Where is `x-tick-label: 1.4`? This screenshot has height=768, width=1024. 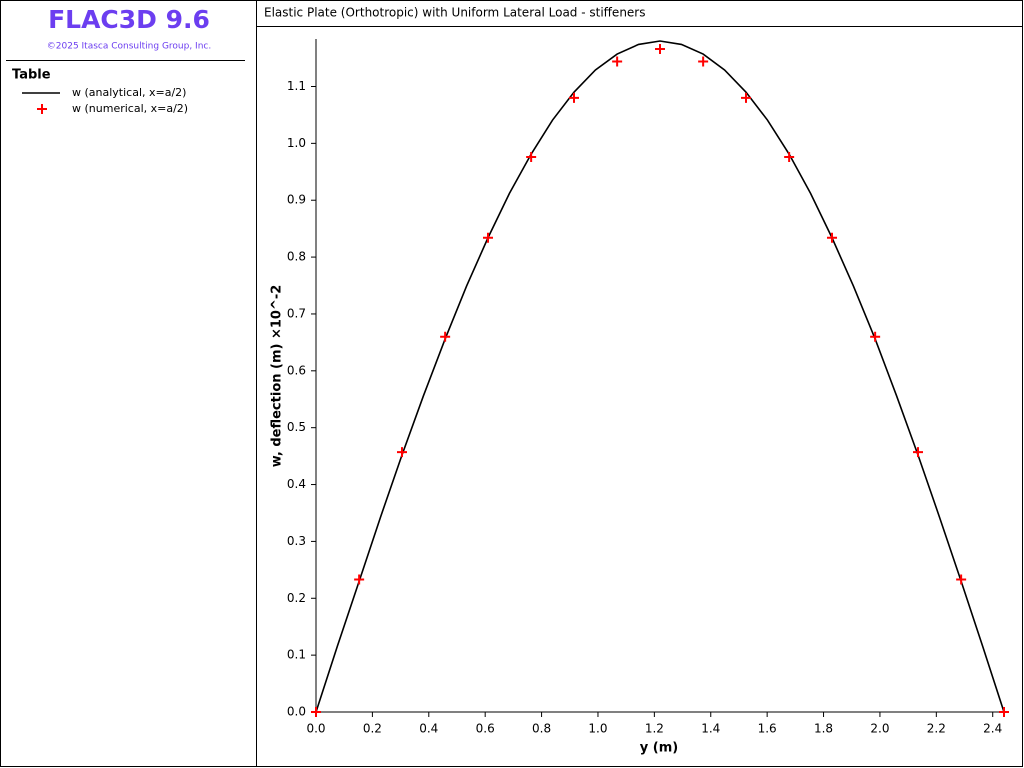 x-tick-label: 1.4 is located at coordinates (710, 729).